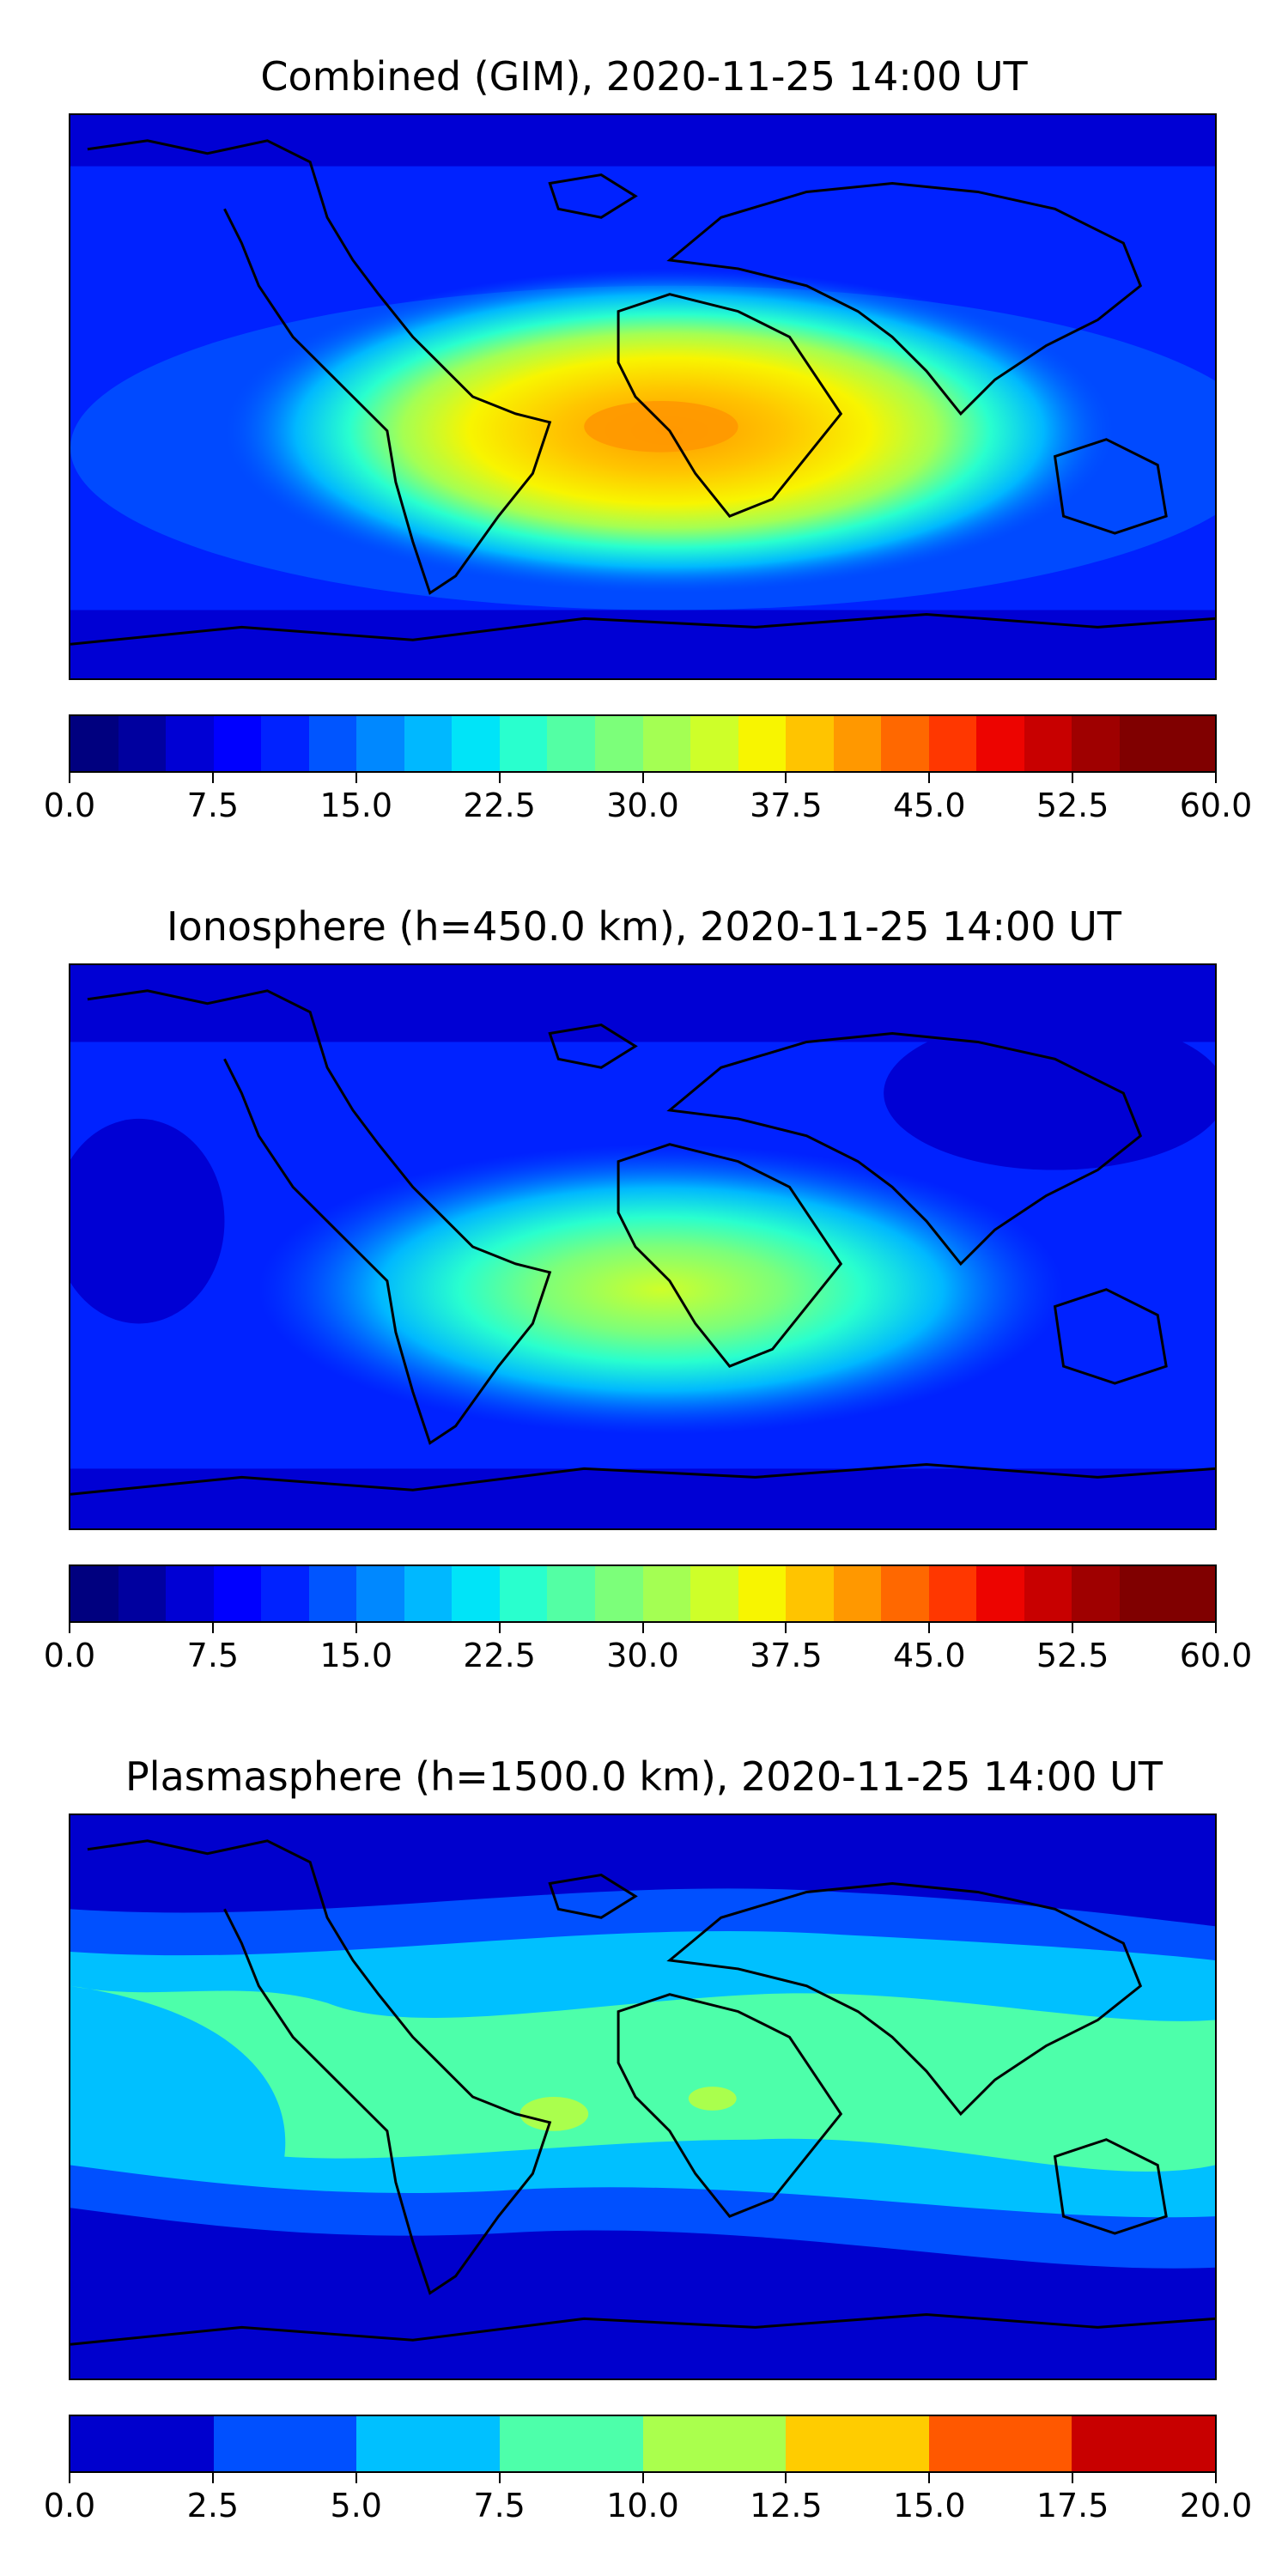 The height and width of the screenshot is (2576, 1288). Describe the element at coordinates (1072, 2506) in the screenshot. I see `colorbar-tick-label: 17.5` at that location.